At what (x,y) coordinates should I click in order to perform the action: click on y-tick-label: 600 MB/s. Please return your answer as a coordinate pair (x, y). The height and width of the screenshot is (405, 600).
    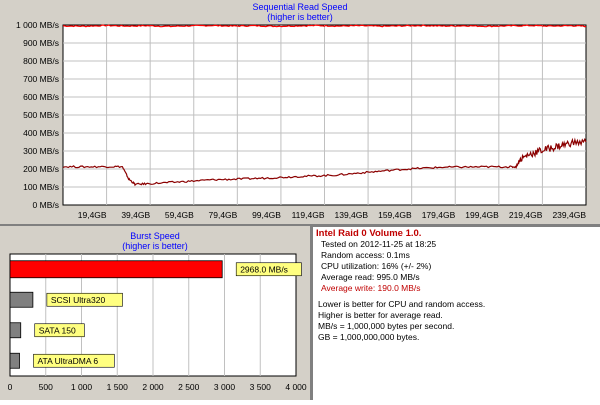
    Looking at the image, I should click on (41, 97).